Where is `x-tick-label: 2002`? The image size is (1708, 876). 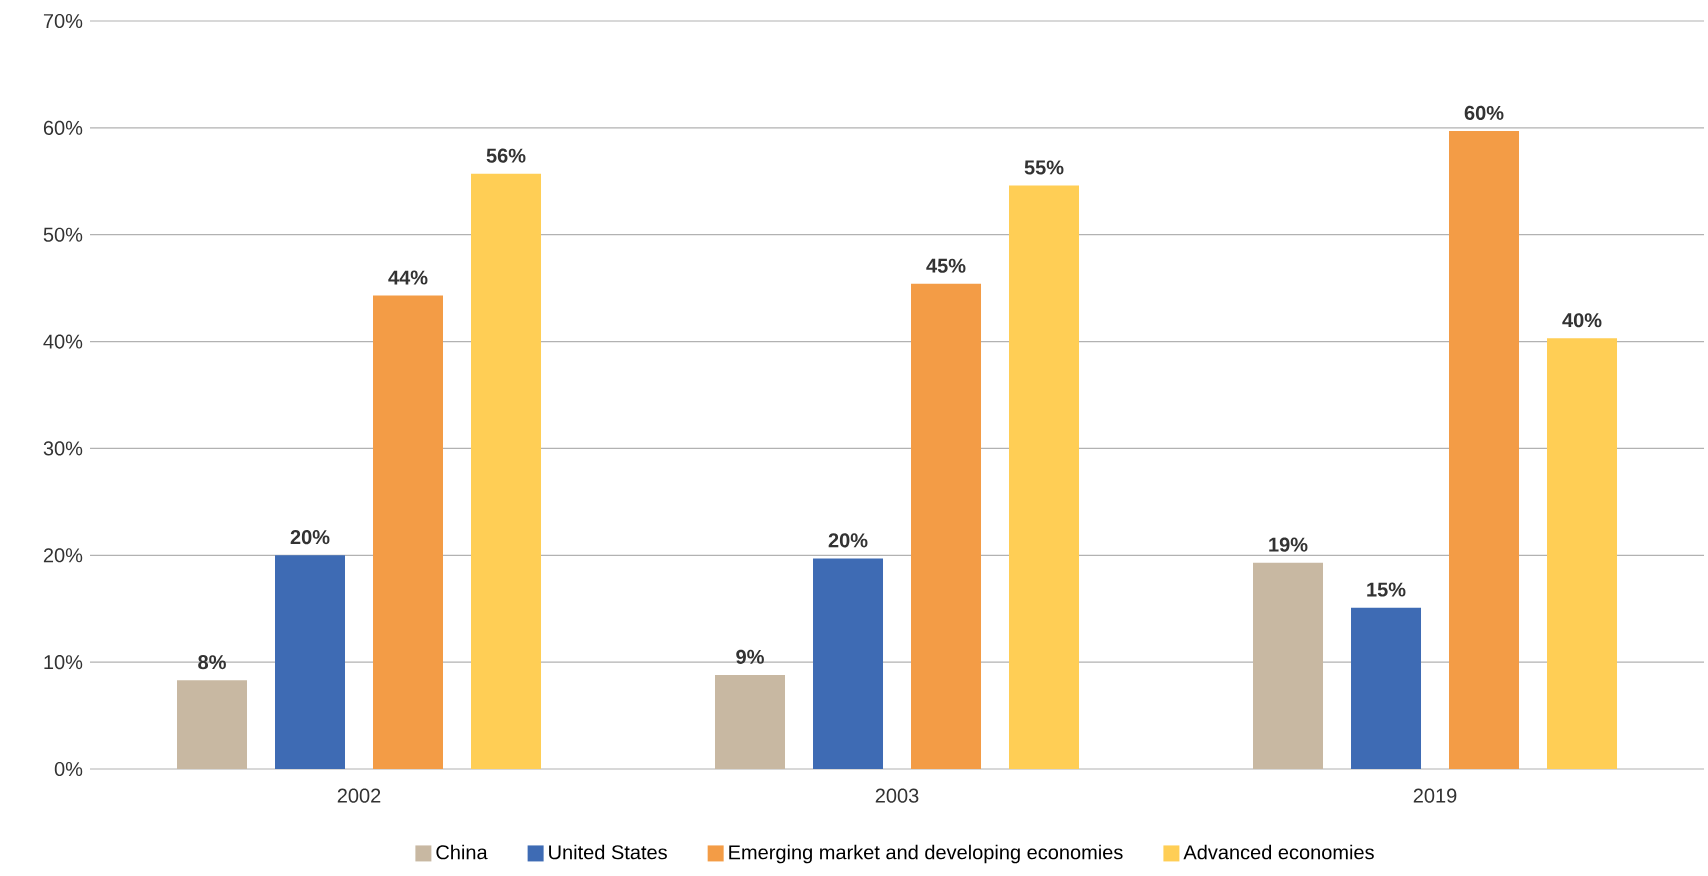 x-tick-label: 2002 is located at coordinates (359, 795).